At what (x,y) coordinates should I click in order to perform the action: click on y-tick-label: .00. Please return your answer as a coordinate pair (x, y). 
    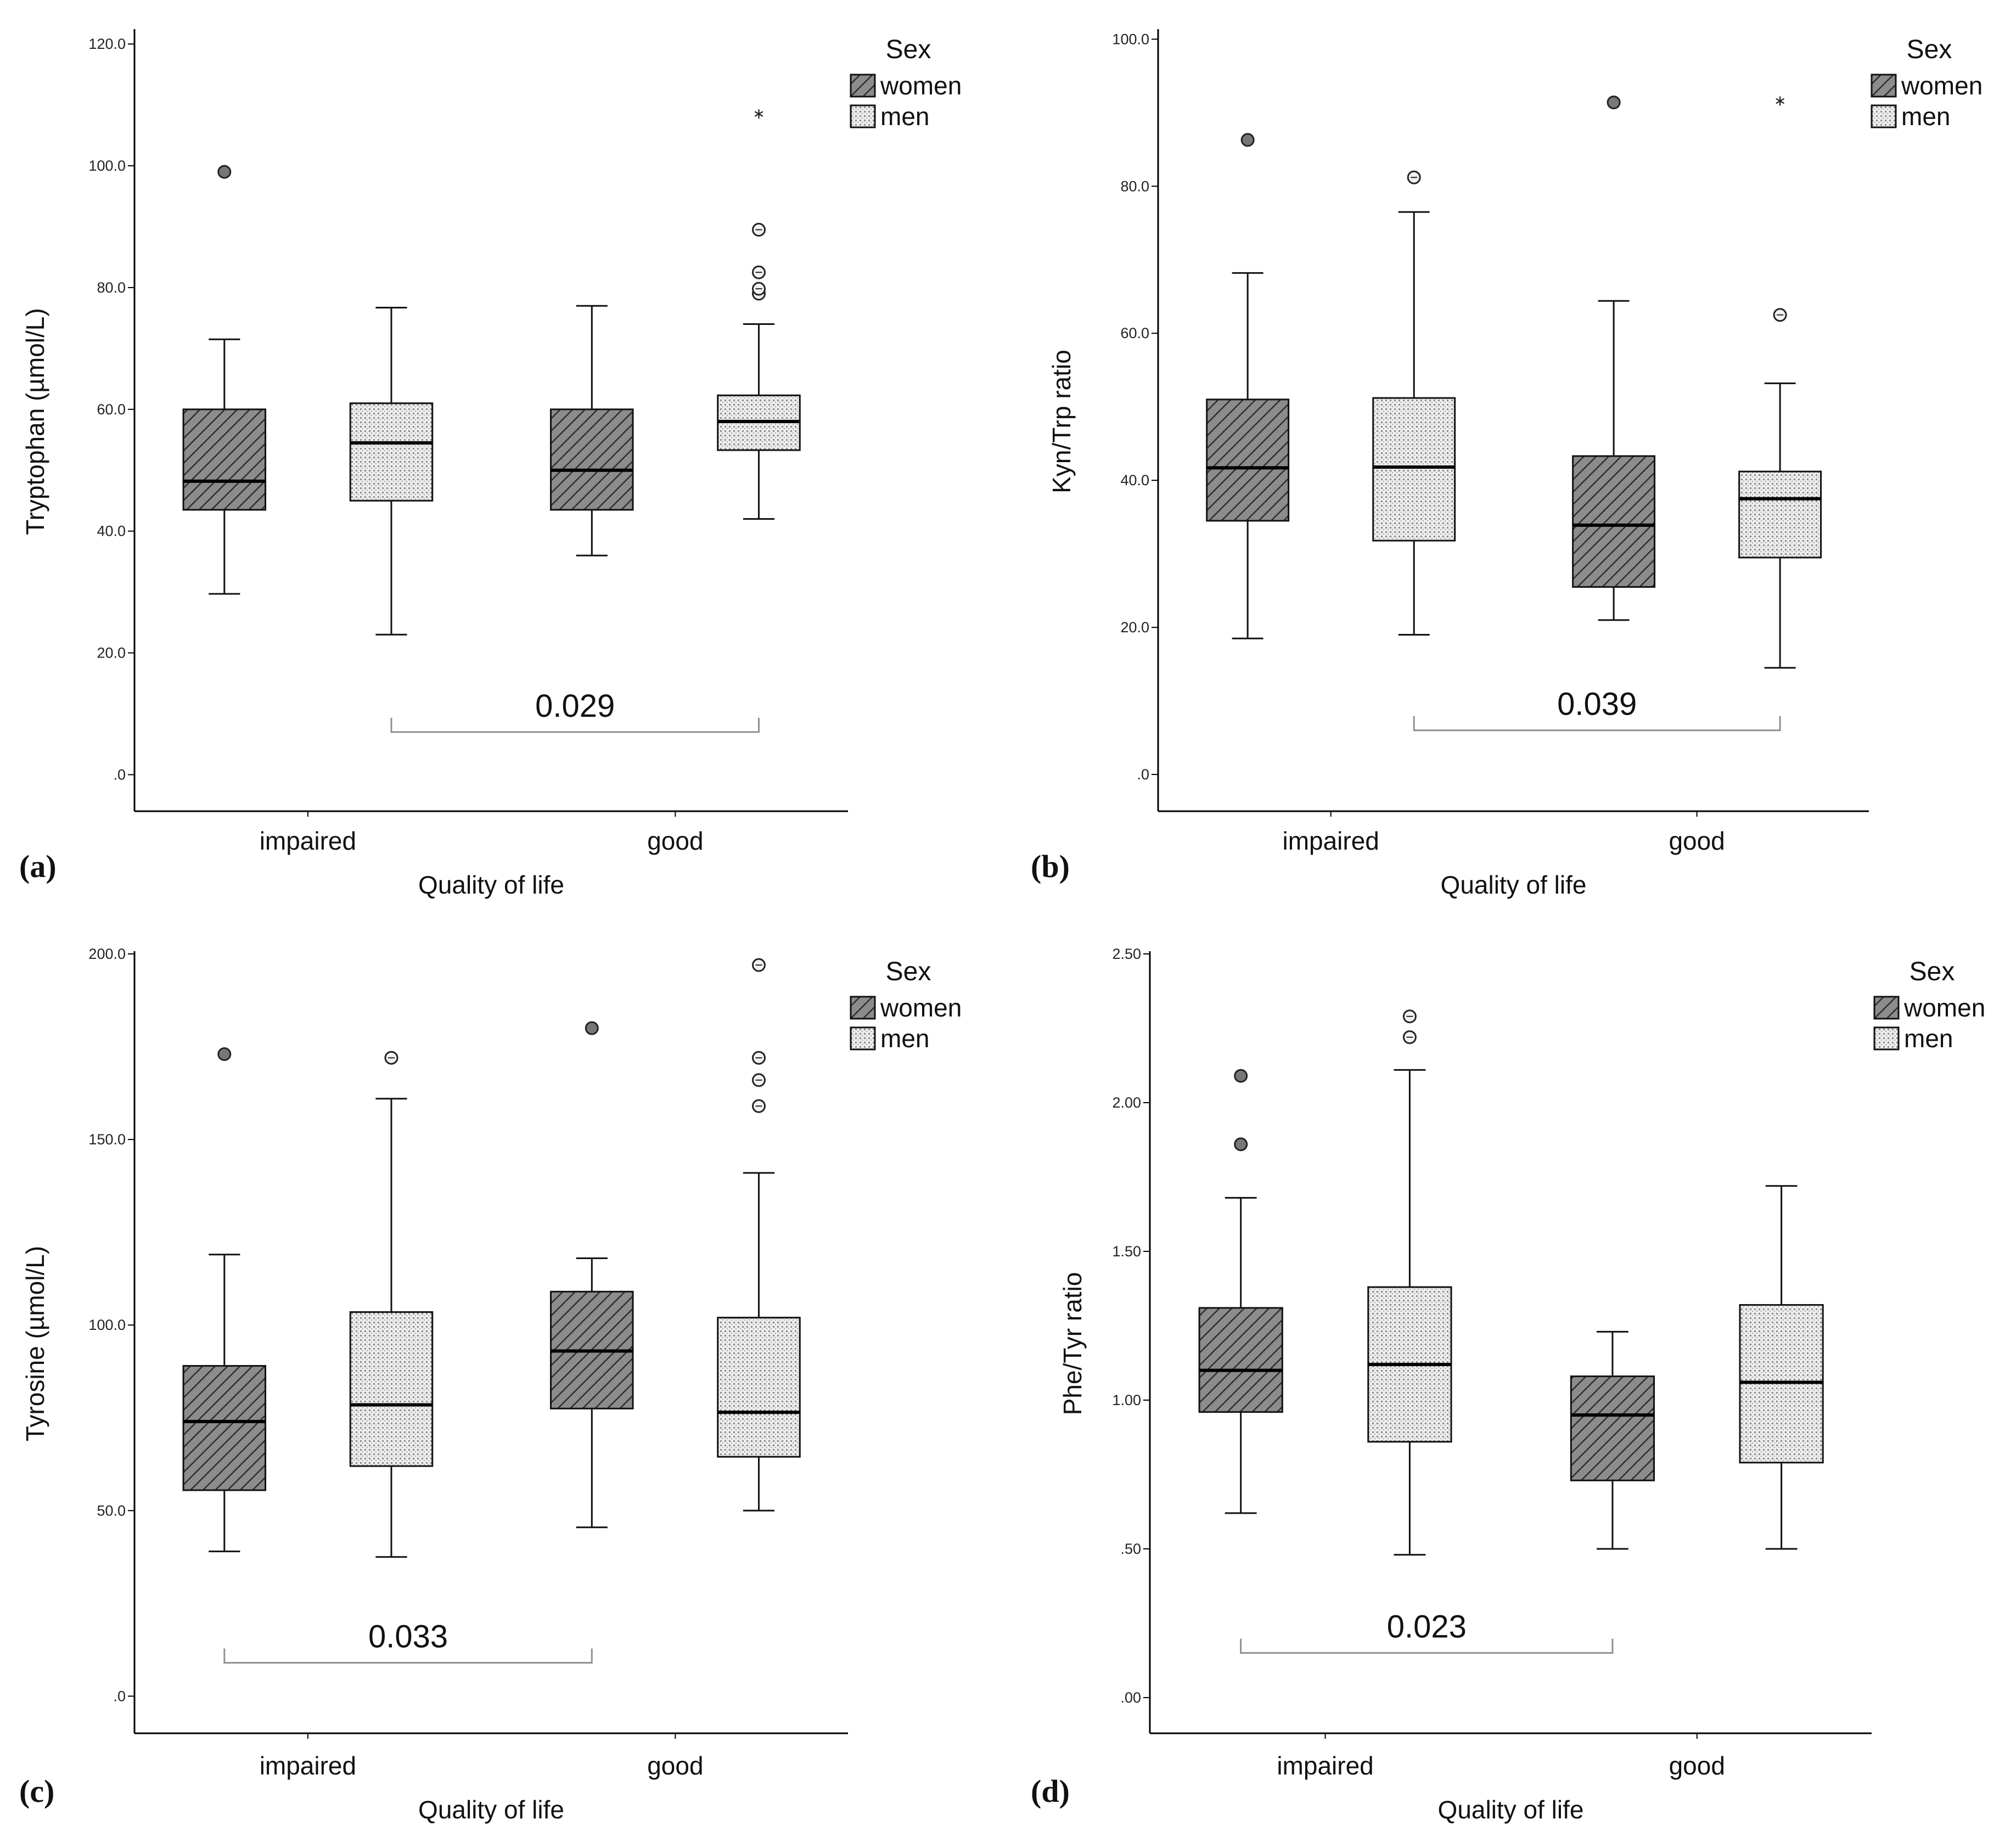
    Looking at the image, I should click on (1130, 1697).